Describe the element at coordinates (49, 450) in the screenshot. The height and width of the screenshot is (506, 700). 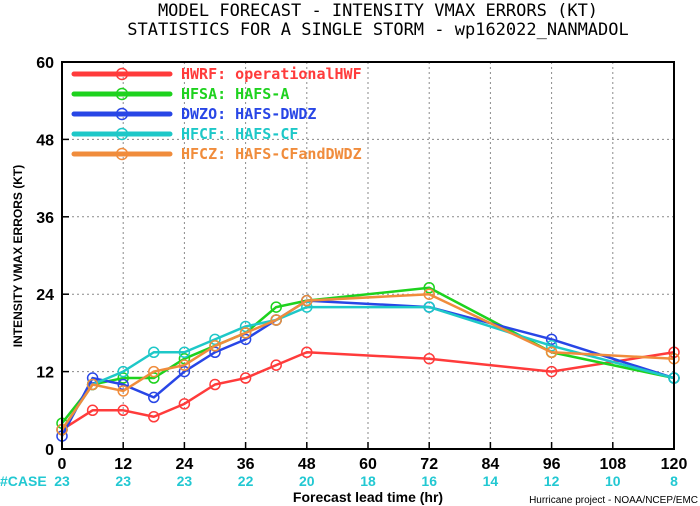
I see `y-tick-label: 0` at that location.